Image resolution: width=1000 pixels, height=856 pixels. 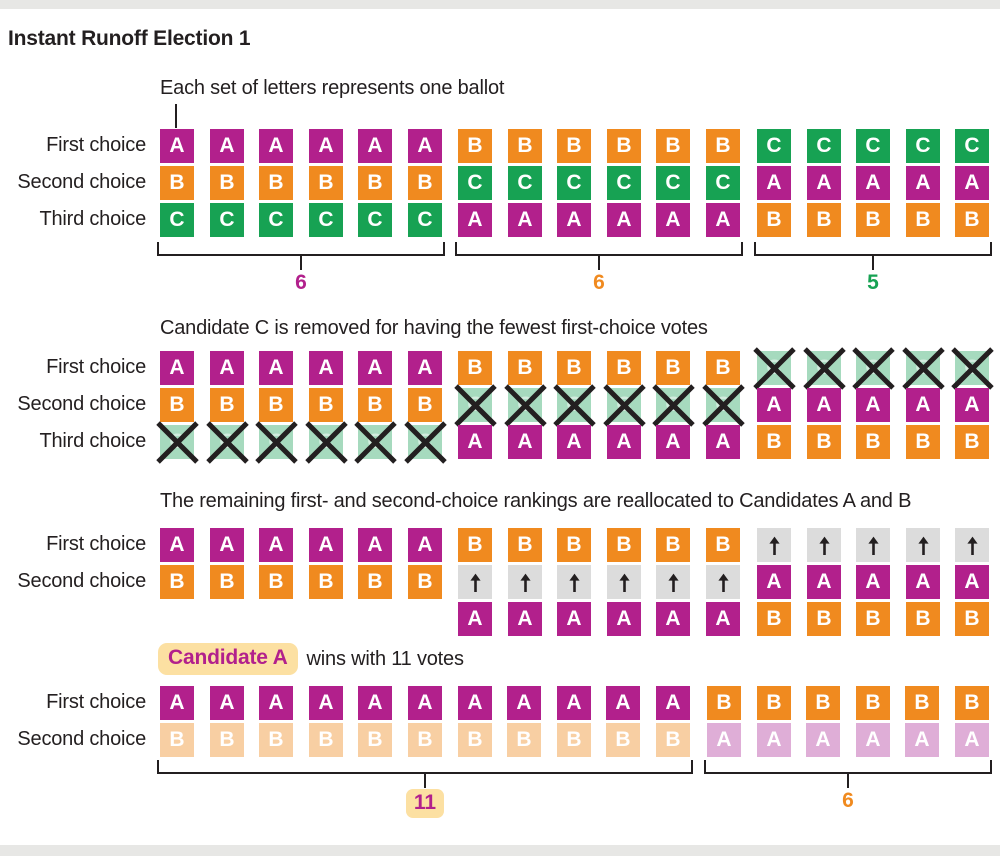 I want to click on ballot-count: 5, so click(x=873, y=283).